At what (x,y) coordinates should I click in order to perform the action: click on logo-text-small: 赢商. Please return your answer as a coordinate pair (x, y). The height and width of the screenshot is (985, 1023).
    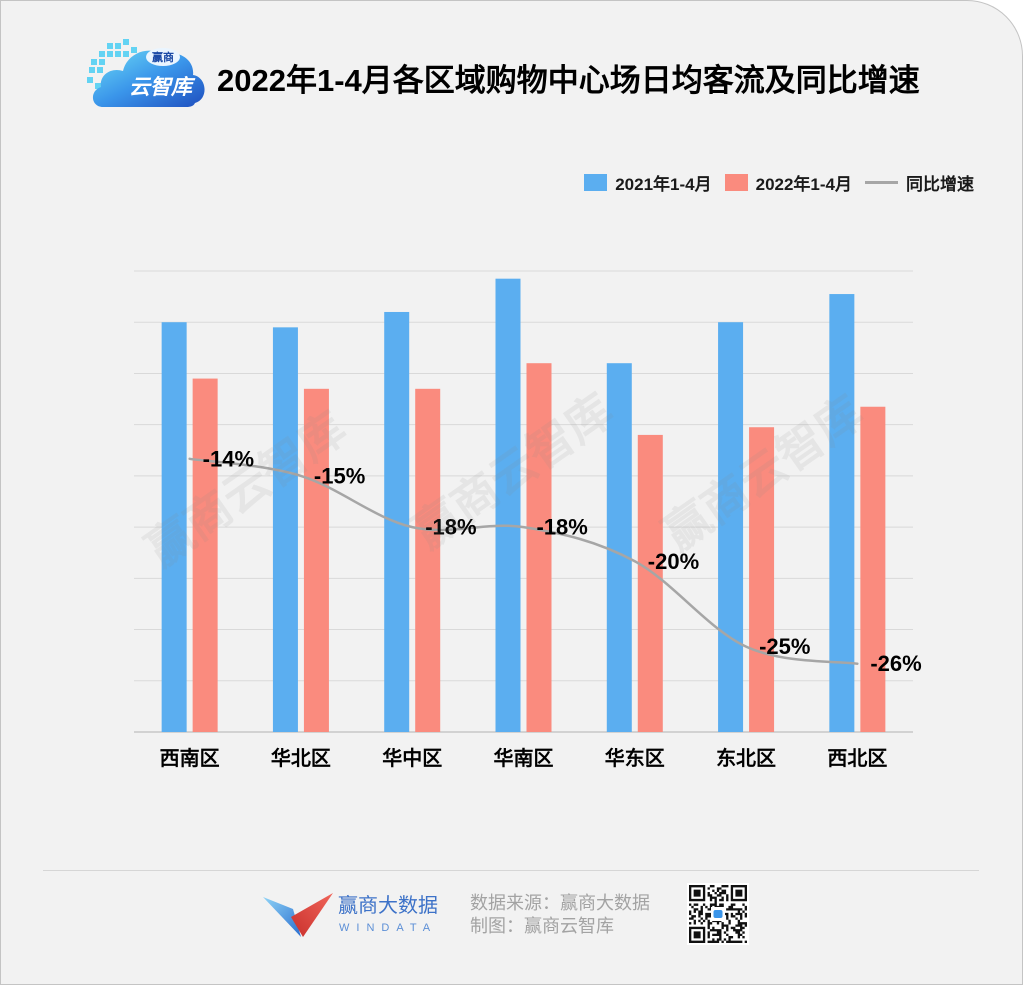
    Looking at the image, I should click on (163, 57).